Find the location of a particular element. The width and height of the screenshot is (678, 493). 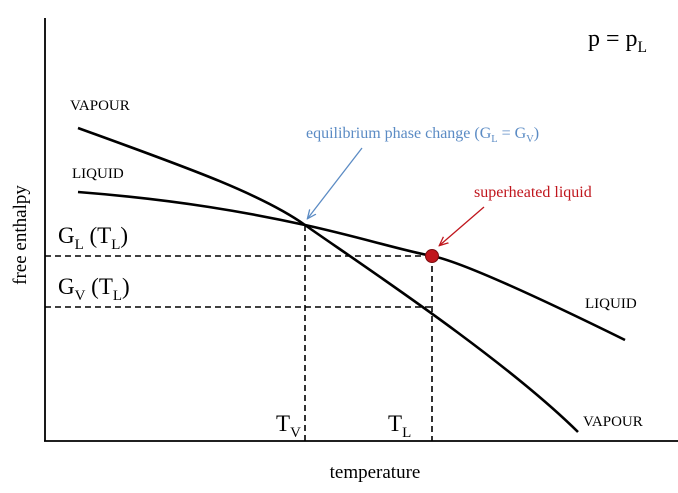

superheated-point is located at coordinates (432, 256).